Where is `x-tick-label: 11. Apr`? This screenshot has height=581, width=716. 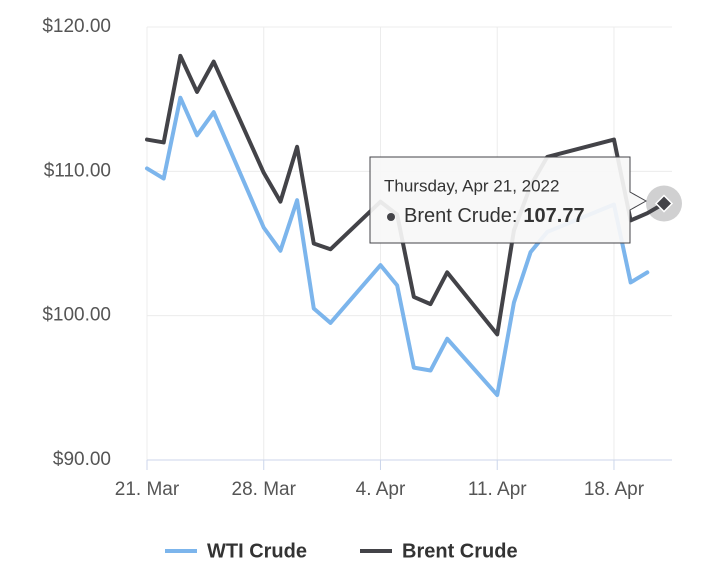 x-tick-label: 11. Apr is located at coordinates (497, 489).